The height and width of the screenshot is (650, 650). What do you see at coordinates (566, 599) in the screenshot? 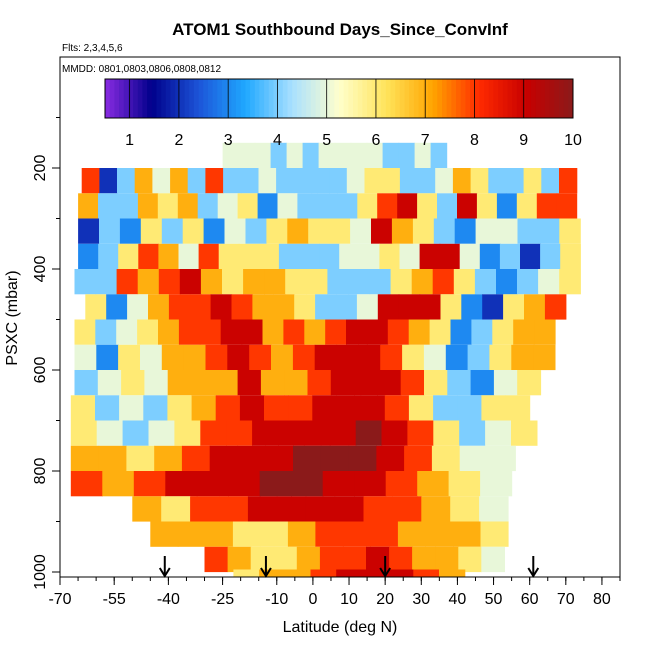
I see `x-tick-label: 70` at bounding box center [566, 599].